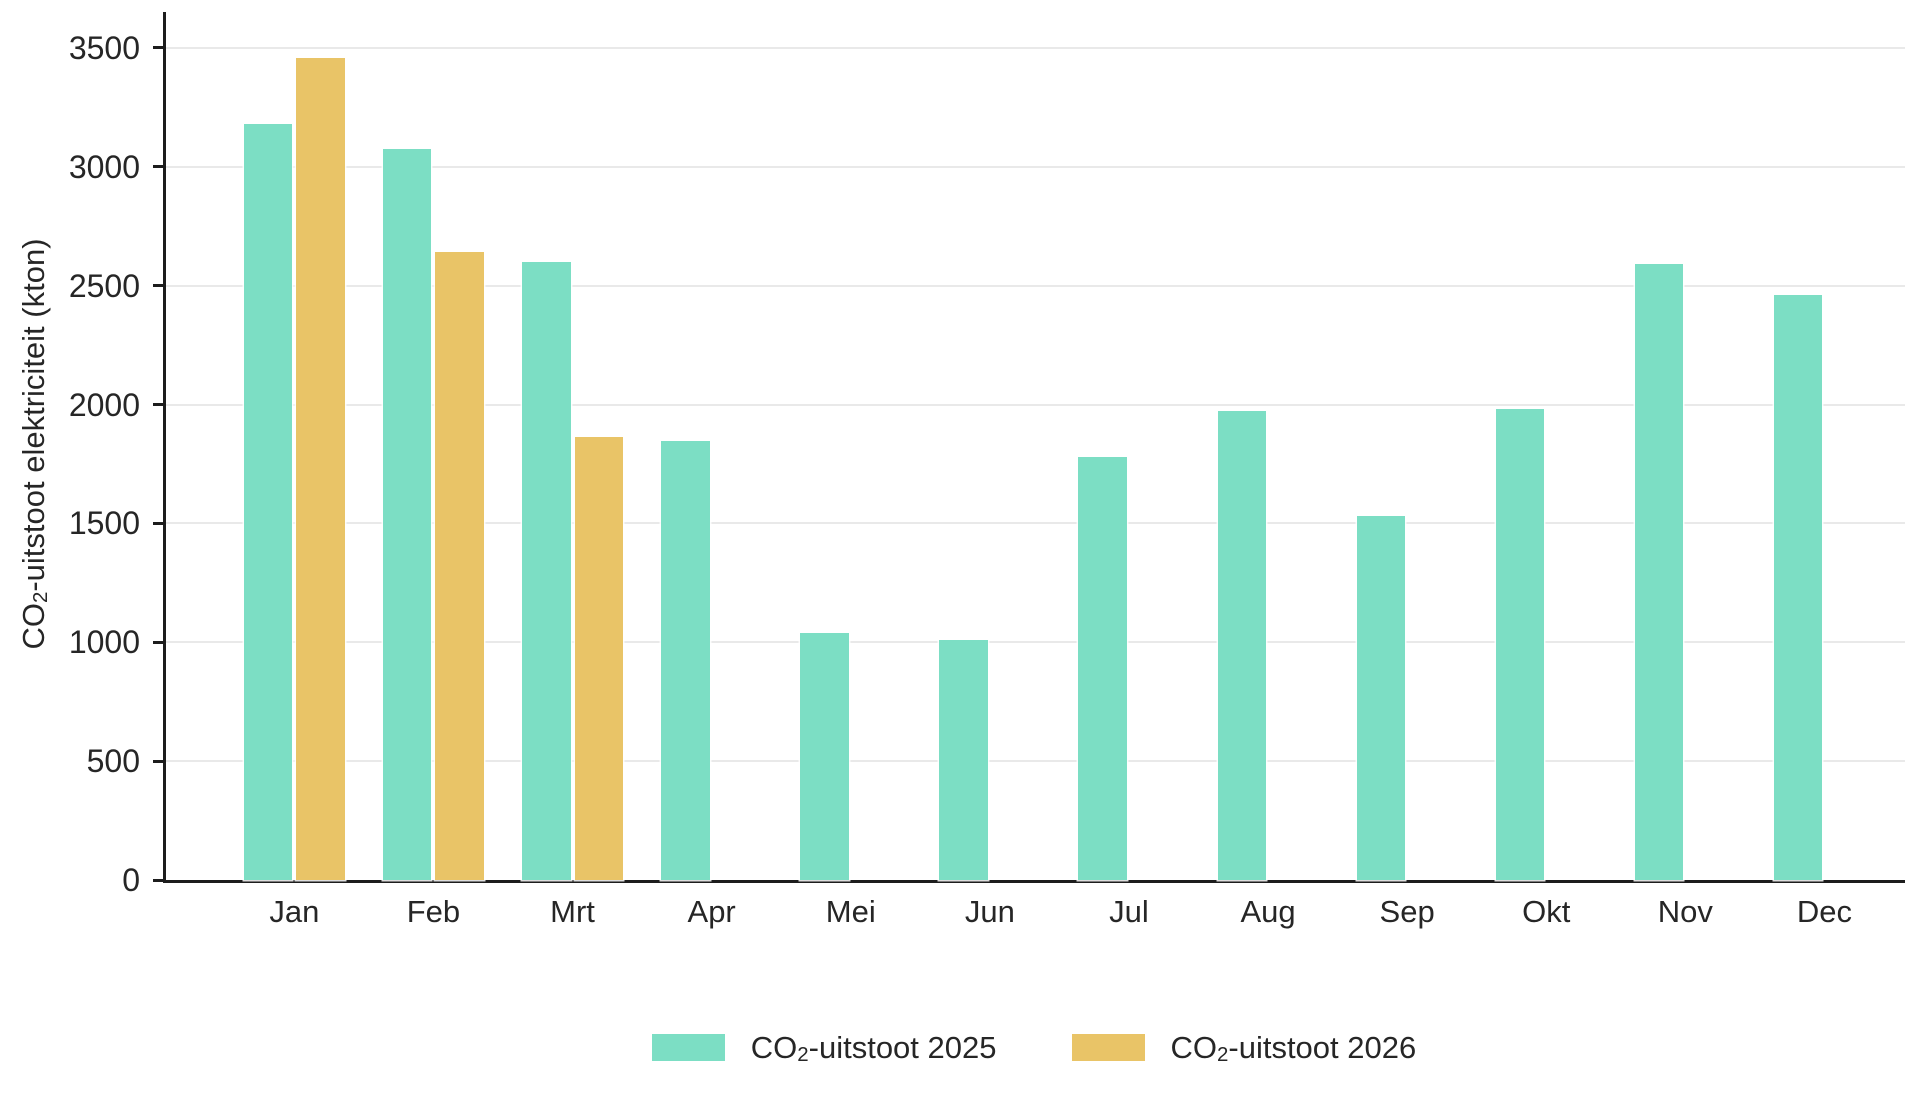 This screenshot has width=1920, height=1109. I want to click on x-tick-label-sep: Sep, so click(1407, 911).